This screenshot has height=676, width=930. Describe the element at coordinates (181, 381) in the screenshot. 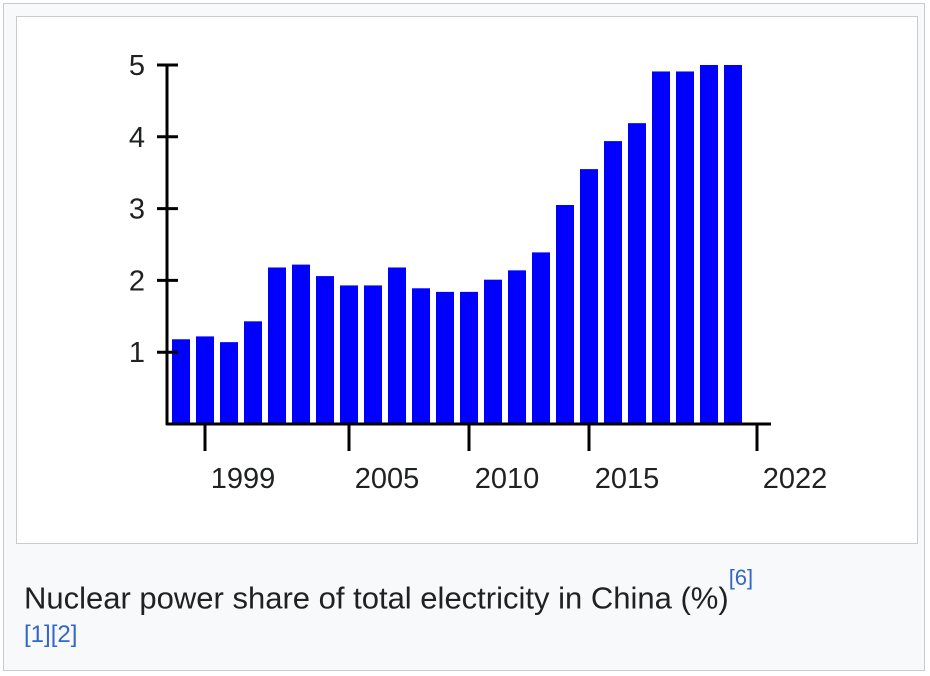

I see `bar-1998` at that location.